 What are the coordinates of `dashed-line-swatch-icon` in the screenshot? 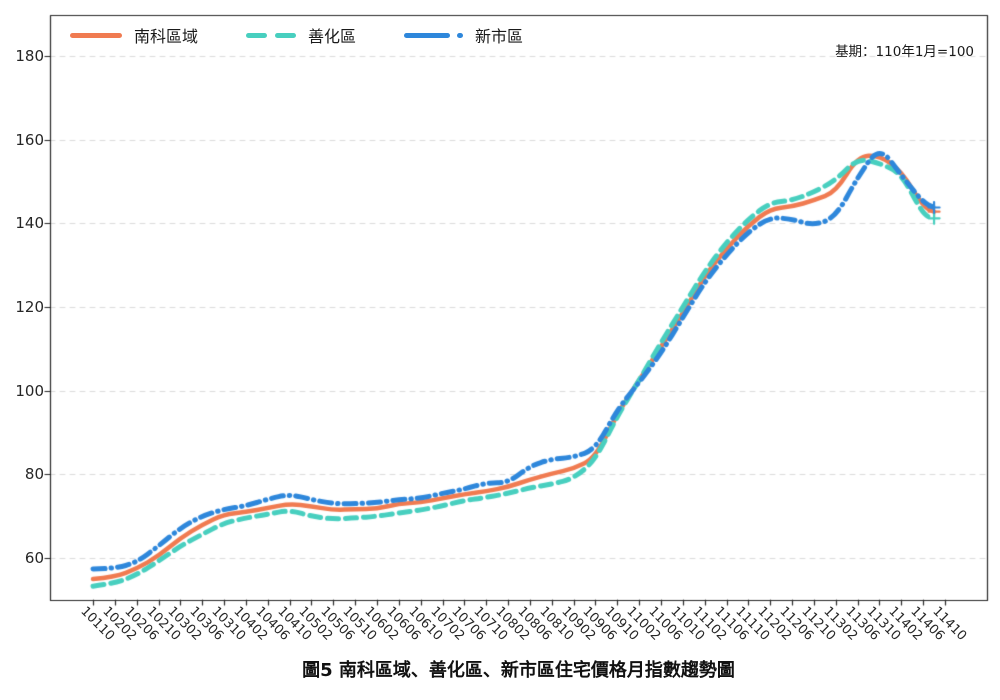 It's located at (271, 35).